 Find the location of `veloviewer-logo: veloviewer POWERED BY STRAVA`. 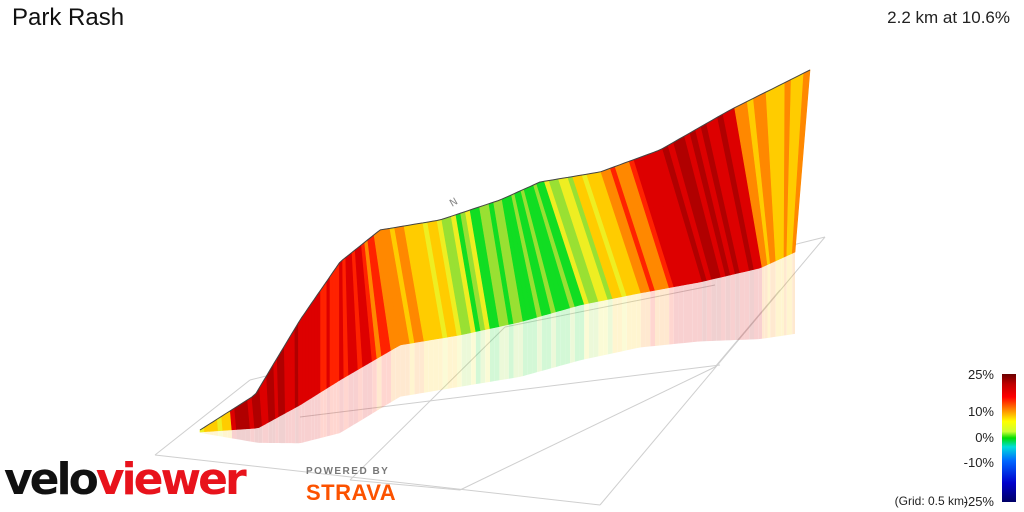

veloviewer-logo: veloviewer POWERED BY STRAVA is located at coordinates (214, 480).